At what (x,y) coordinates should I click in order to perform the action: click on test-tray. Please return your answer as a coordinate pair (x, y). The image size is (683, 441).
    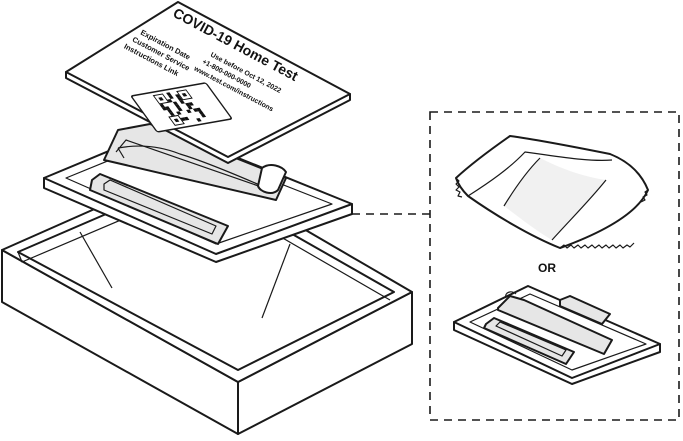
    Looking at the image, I should click on (198, 193).